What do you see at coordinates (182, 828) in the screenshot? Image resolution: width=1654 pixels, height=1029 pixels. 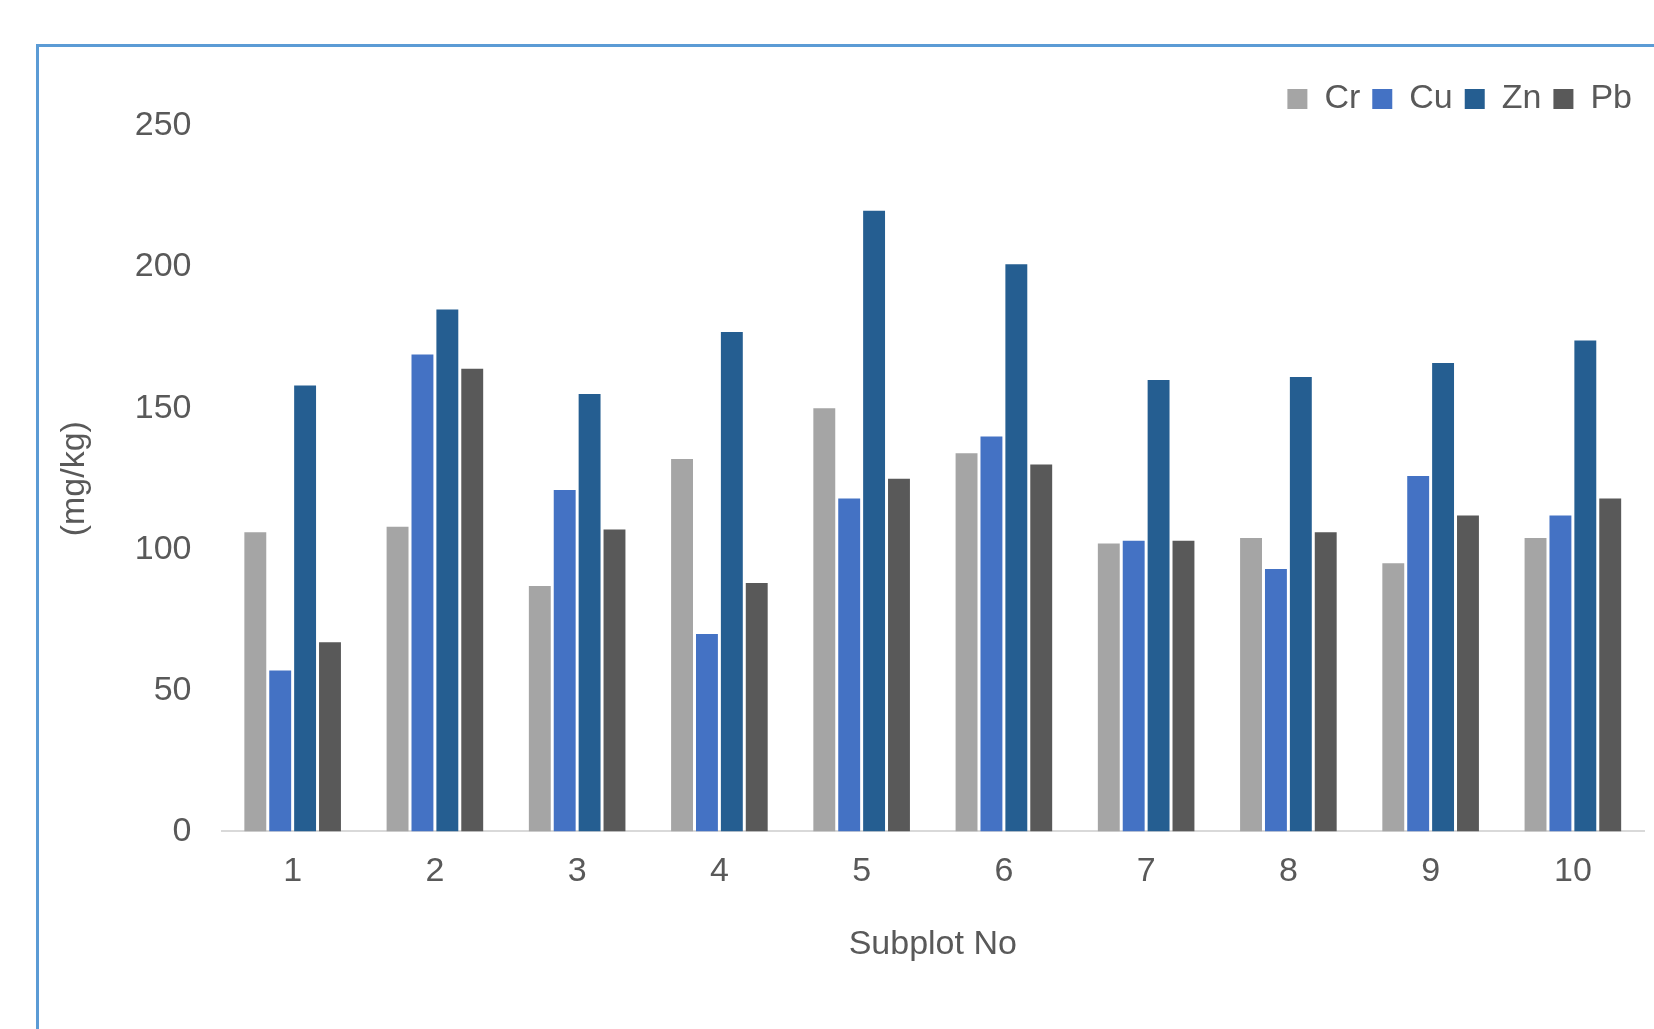 I see `y-tick-label: 0` at bounding box center [182, 828].